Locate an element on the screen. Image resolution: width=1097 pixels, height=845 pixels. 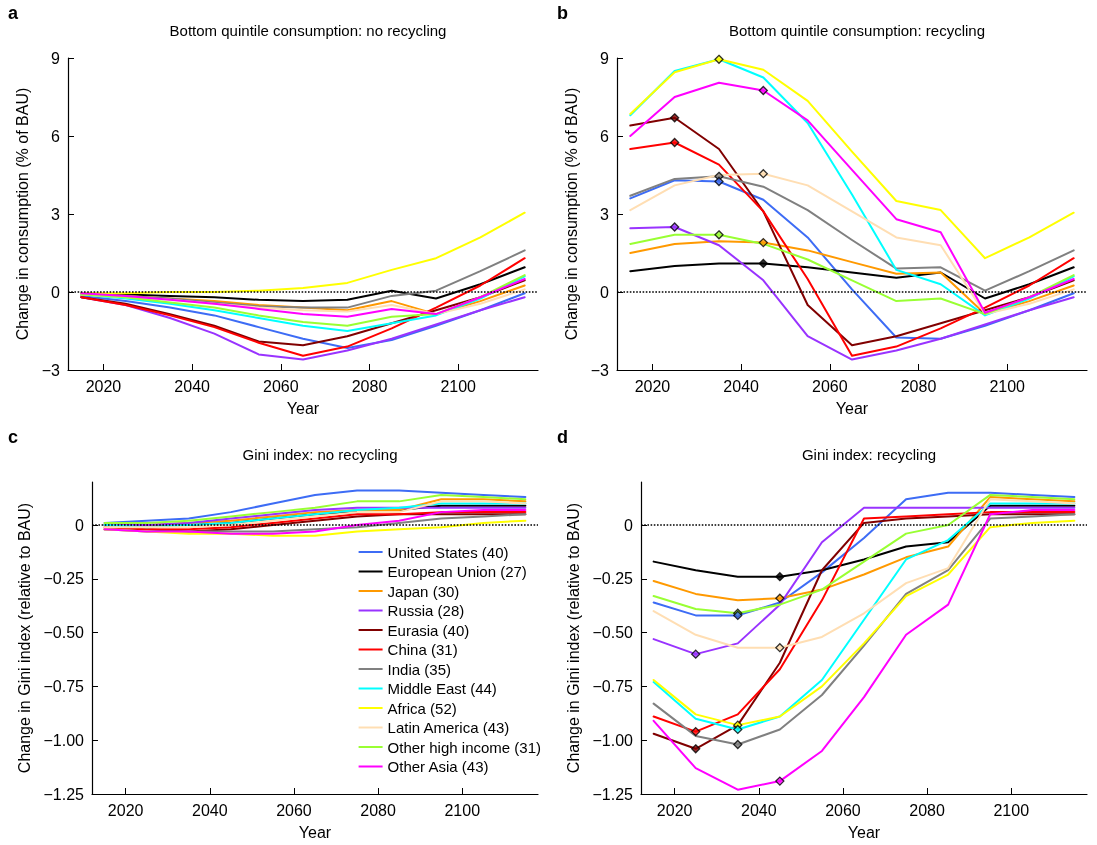
text: b is located at coordinates (562, 13).